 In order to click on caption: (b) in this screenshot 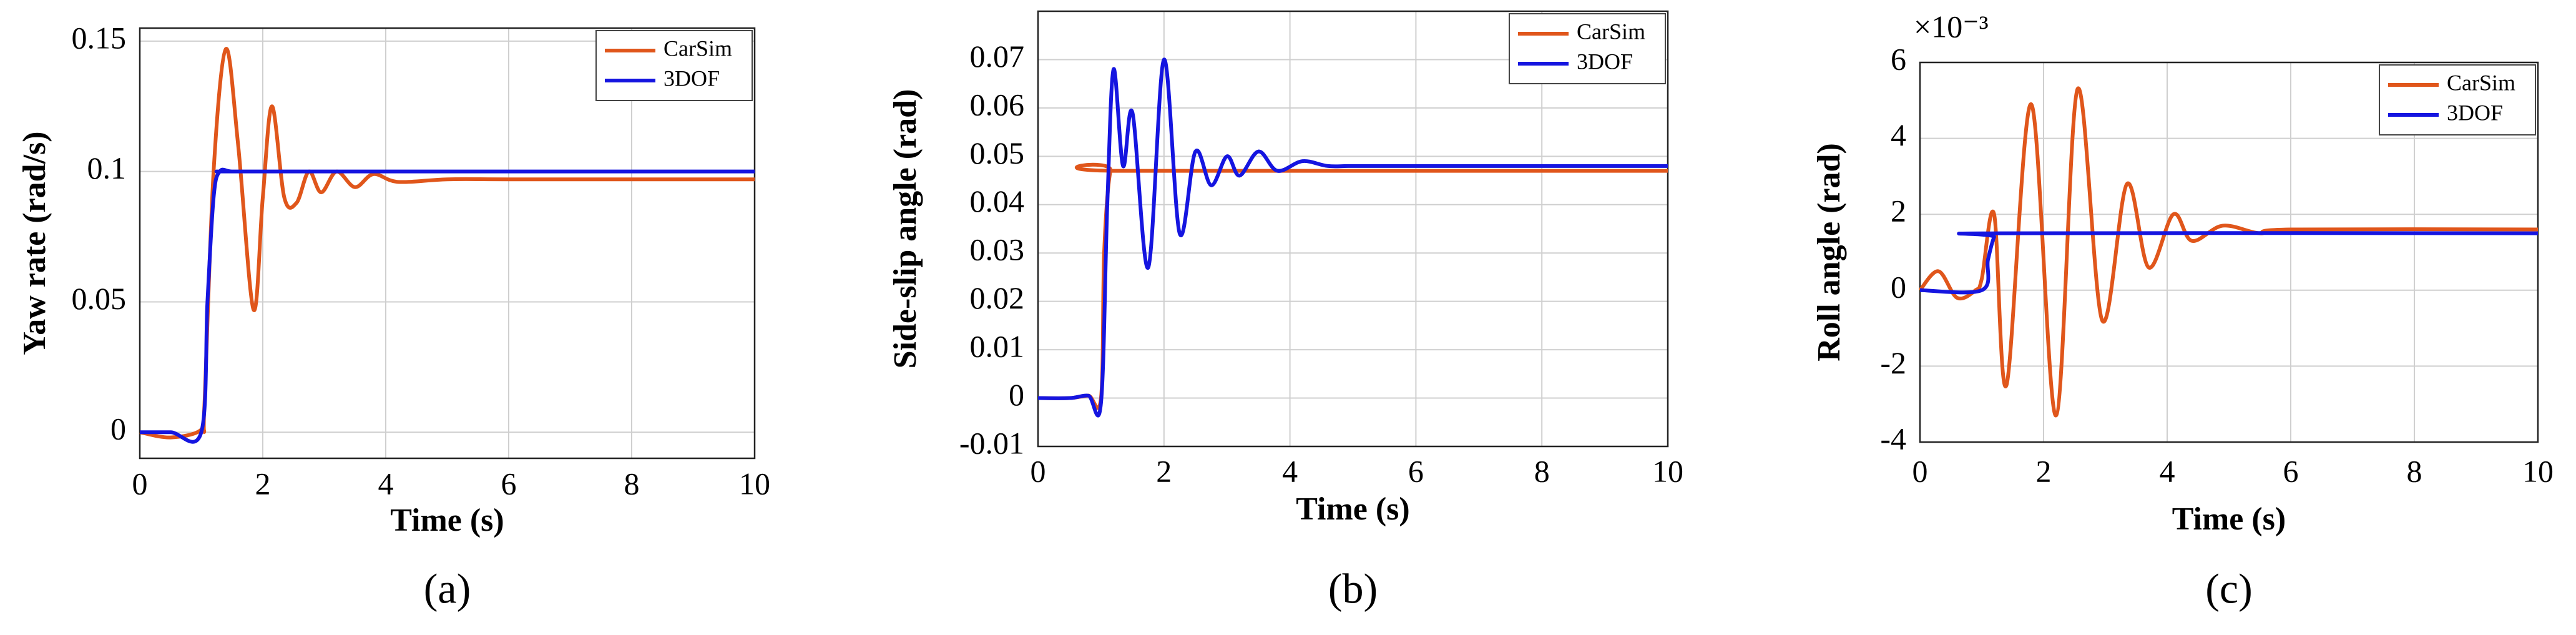, I will do `click(1353, 589)`.